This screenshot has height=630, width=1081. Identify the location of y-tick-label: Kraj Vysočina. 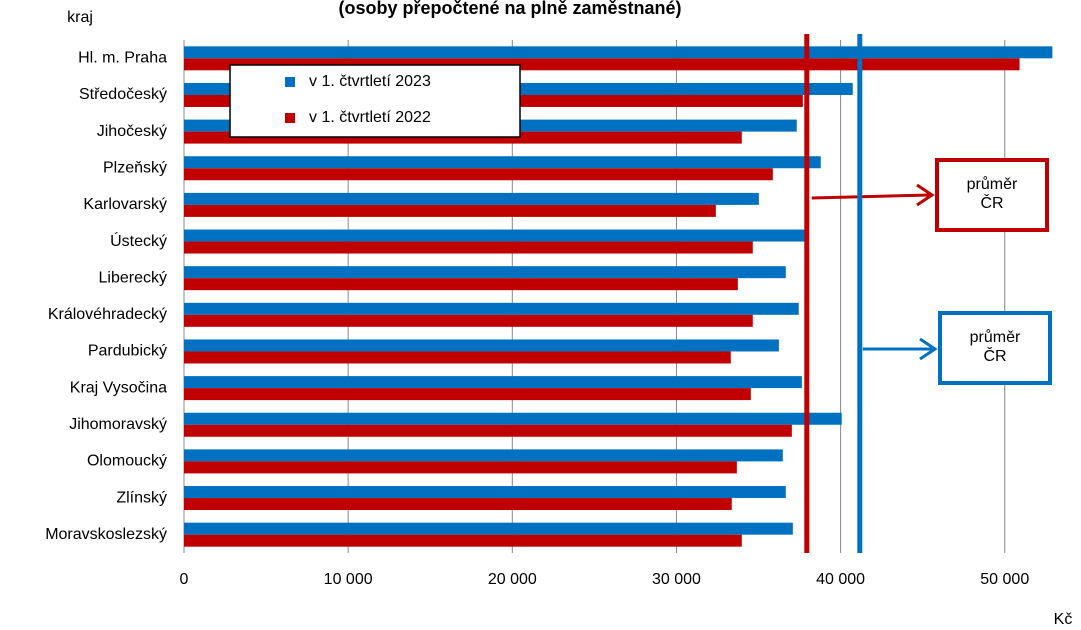
(118, 387).